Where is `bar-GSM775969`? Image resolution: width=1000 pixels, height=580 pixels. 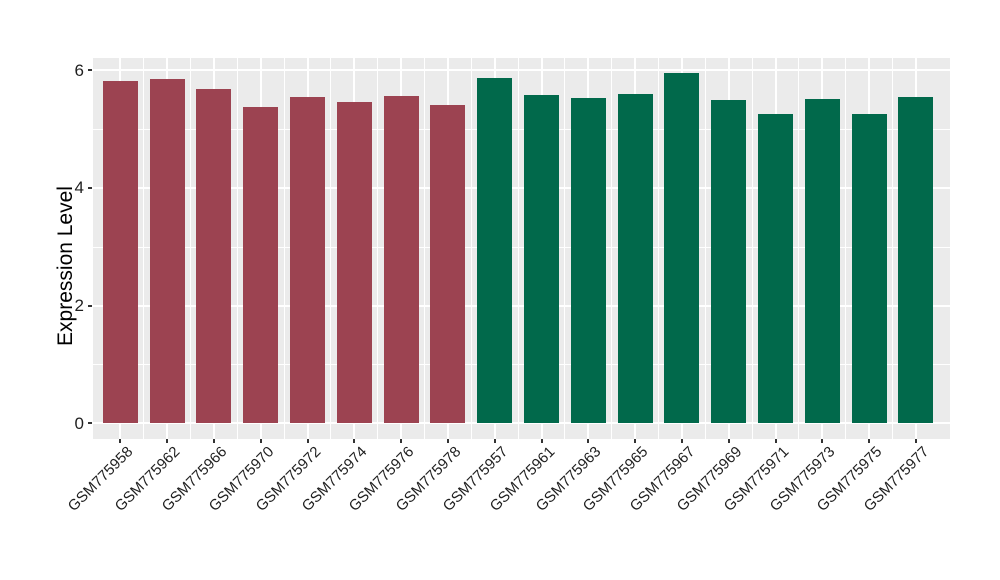 bar-GSM775969 is located at coordinates (729, 262).